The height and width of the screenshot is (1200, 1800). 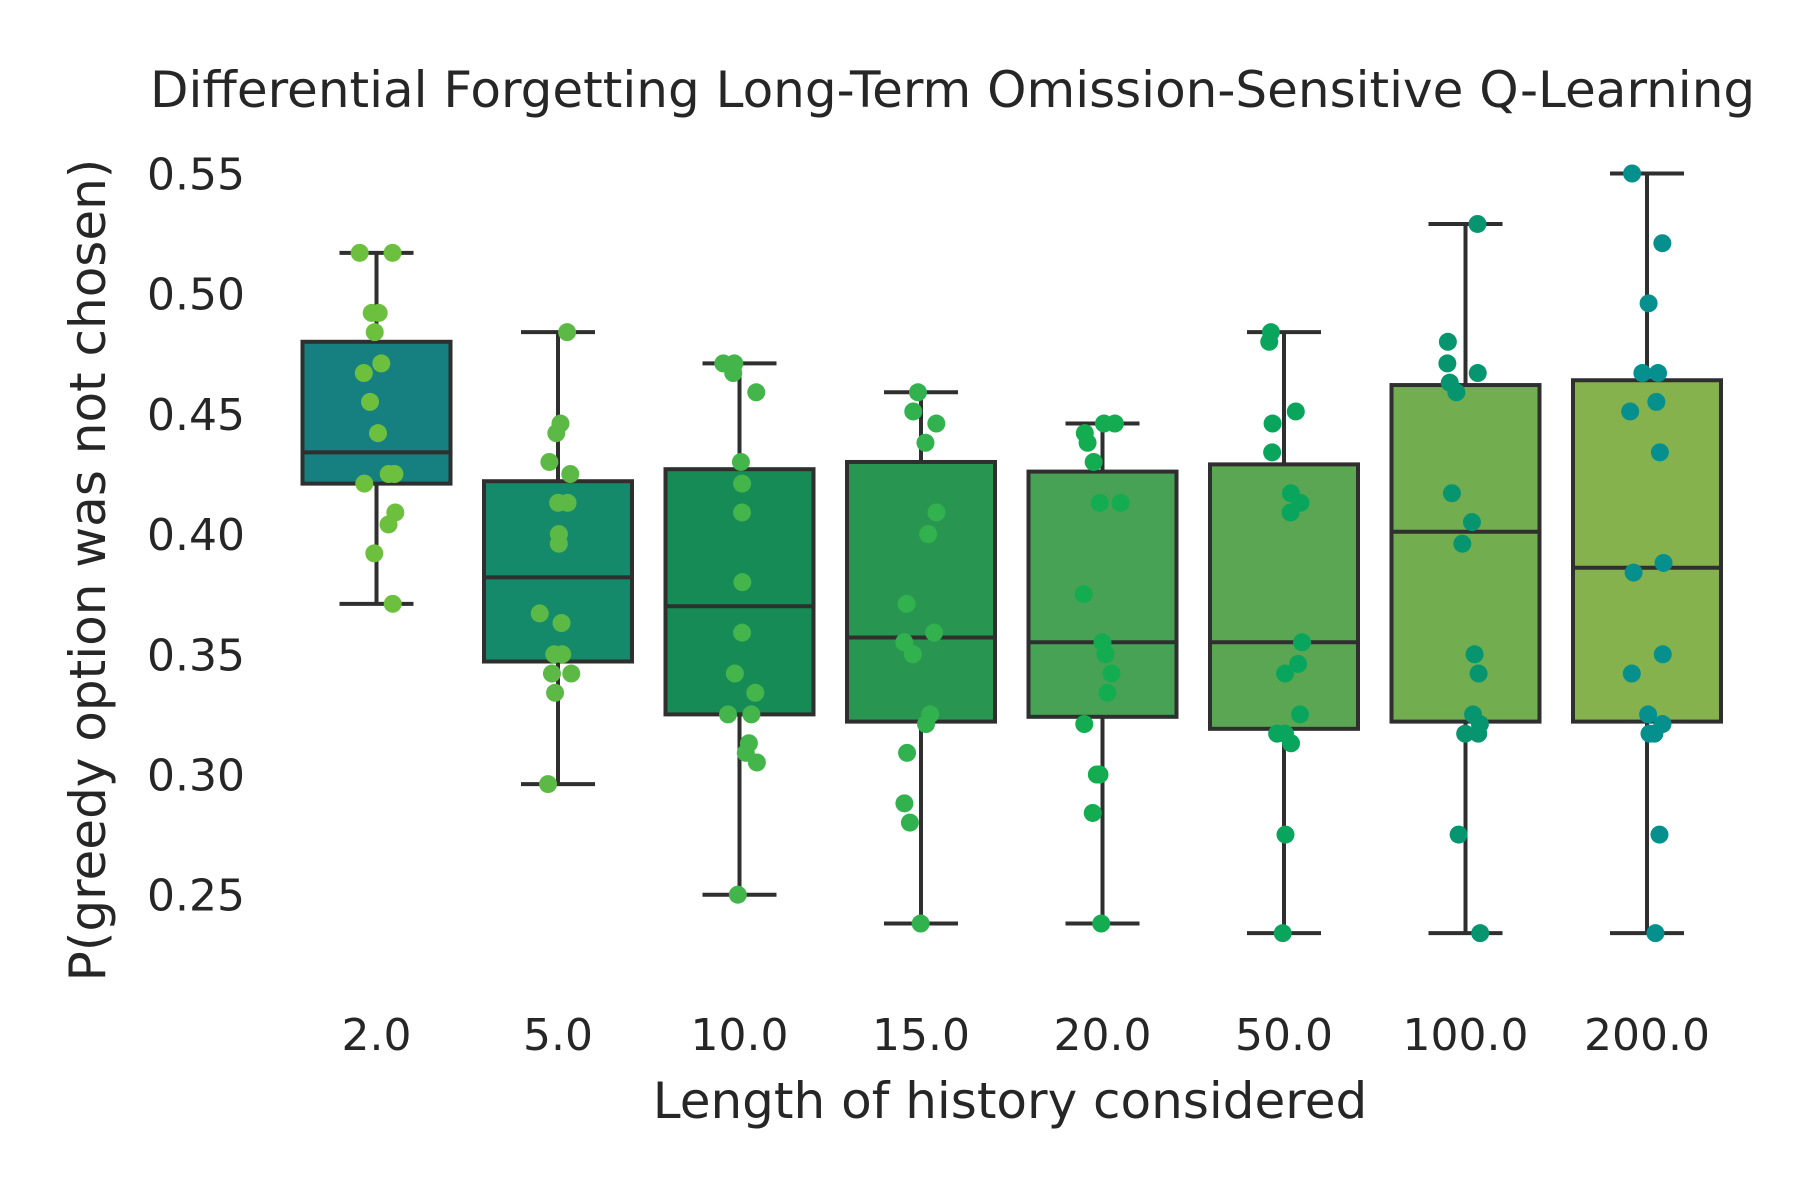 What do you see at coordinates (740, 1035) in the screenshot?
I see `x-tick-label: 10.0` at bounding box center [740, 1035].